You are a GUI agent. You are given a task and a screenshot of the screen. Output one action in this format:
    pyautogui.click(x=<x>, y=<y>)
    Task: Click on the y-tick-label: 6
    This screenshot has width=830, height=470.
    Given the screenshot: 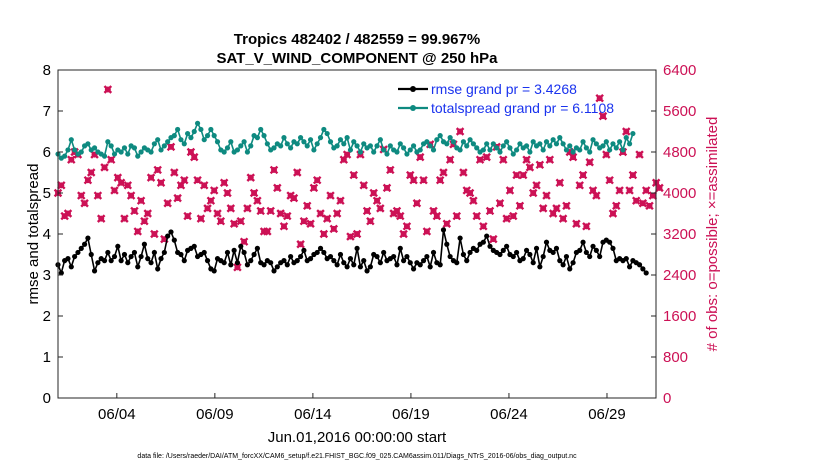 What is the action you would take?
    pyautogui.click(x=47, y=152)
    